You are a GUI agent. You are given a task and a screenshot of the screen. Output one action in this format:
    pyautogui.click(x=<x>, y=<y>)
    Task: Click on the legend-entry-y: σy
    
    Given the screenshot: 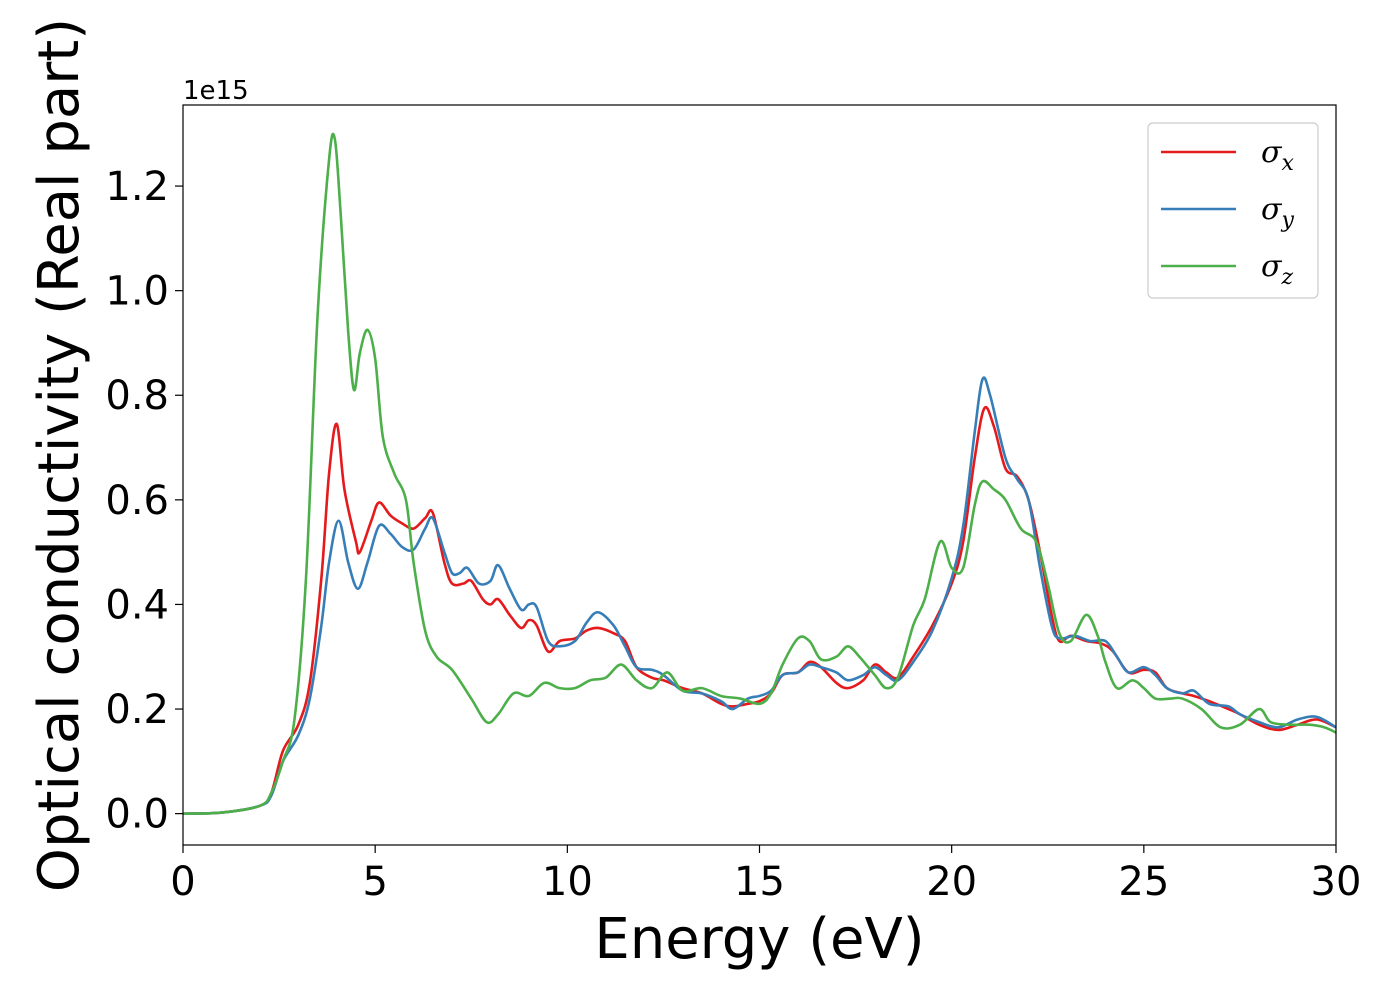 What is the action you would take?
    pyautogui.click(x=1277, y=212)
    